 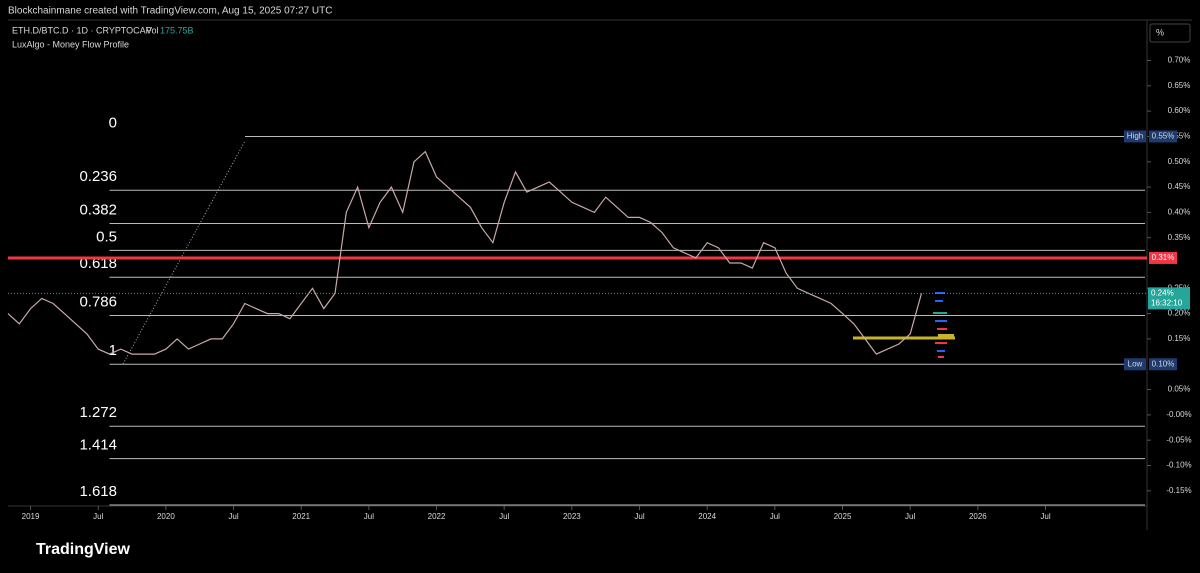 What do you see at coordinates (98, 263) in the screenshot?
I see `fib-label: 0.618` at bounding box center [98, 263].